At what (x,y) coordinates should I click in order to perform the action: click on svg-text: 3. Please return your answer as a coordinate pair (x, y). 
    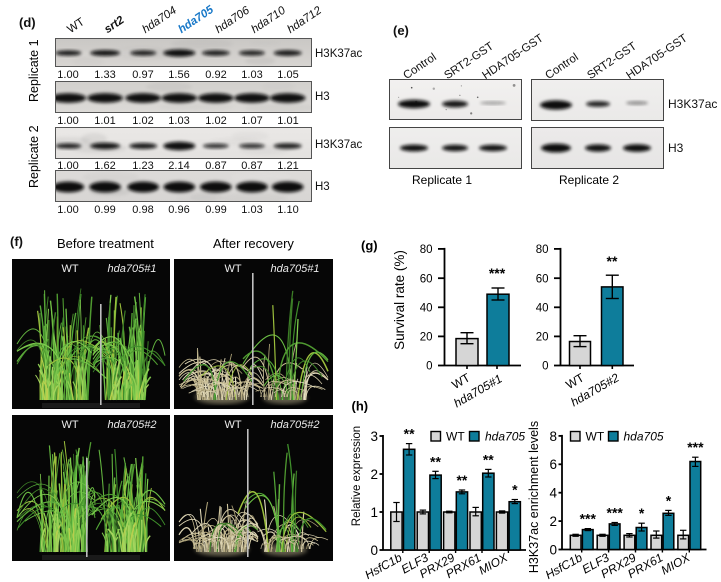
    Looking at the image, I should click on (374, 436).